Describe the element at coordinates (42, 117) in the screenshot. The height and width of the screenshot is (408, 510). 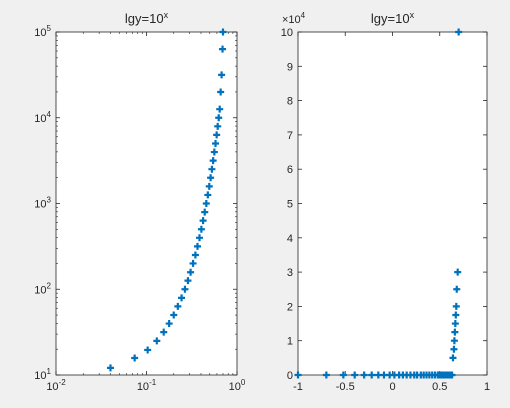
I see `y-tick-label: 10⁴` at that location.